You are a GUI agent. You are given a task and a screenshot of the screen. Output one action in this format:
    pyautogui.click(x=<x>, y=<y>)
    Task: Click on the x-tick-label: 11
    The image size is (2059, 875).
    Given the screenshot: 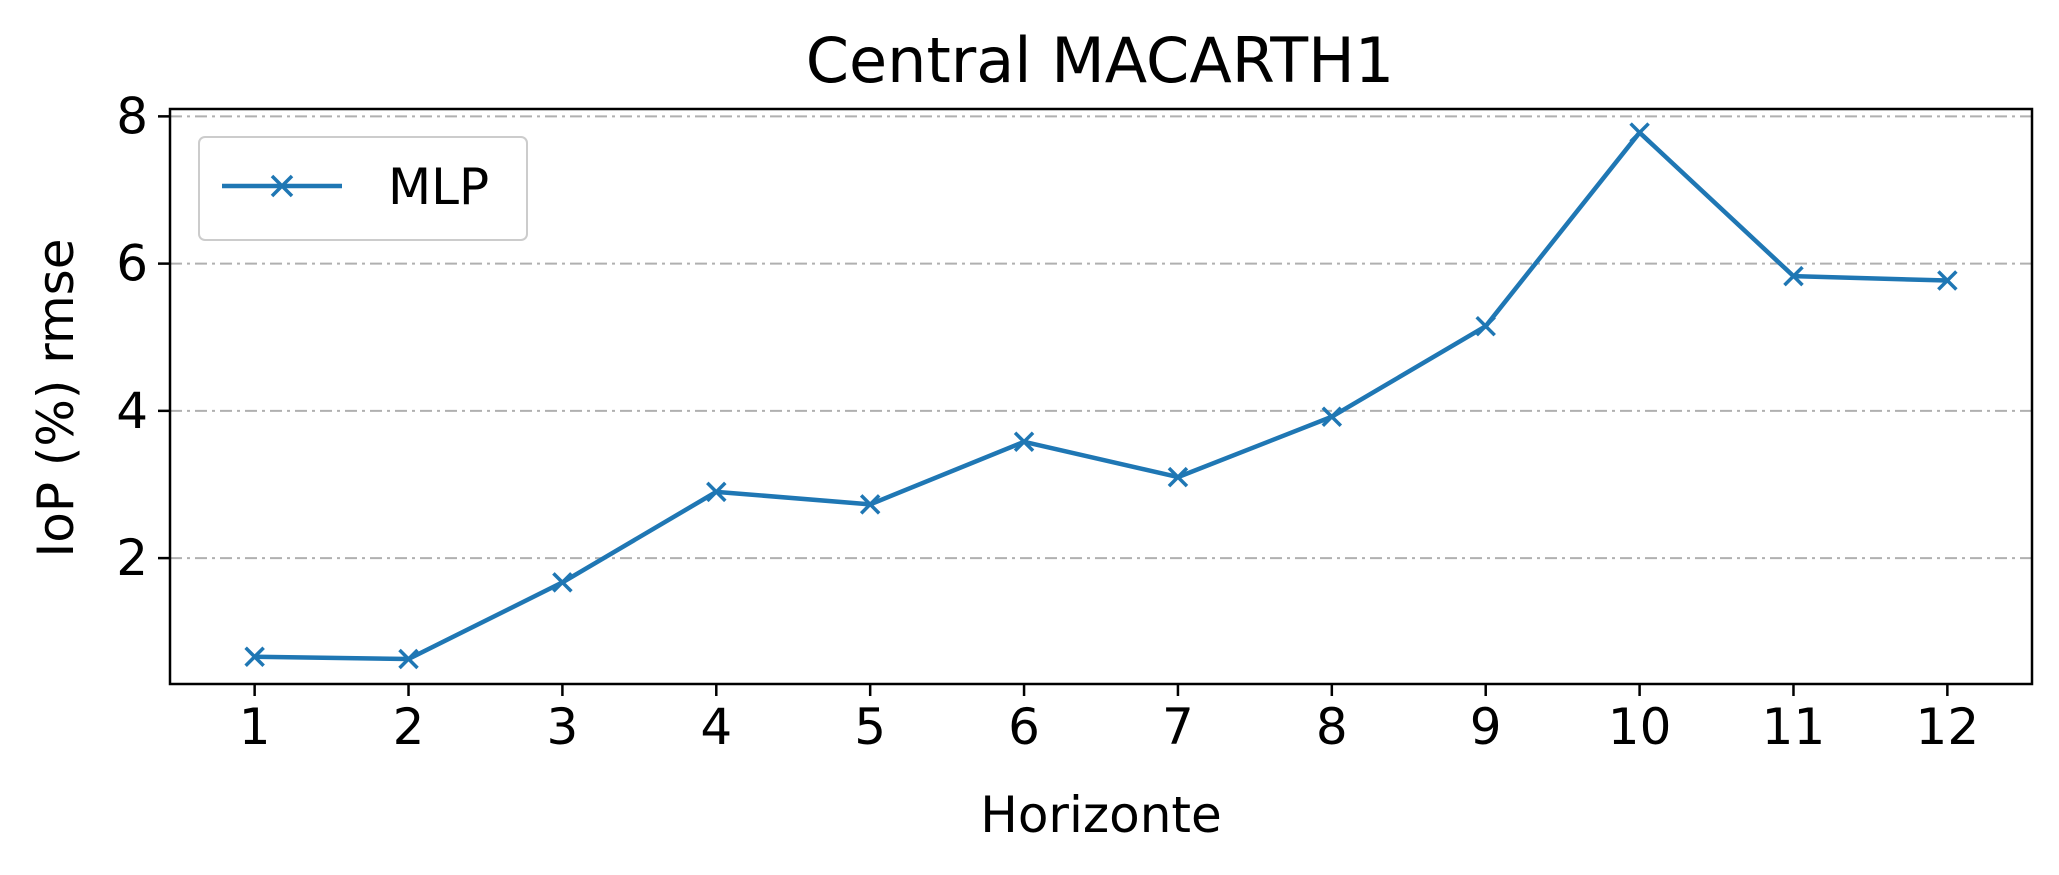 What is the action you would take?
    pyautogui.click(x=1794, y=727)
    